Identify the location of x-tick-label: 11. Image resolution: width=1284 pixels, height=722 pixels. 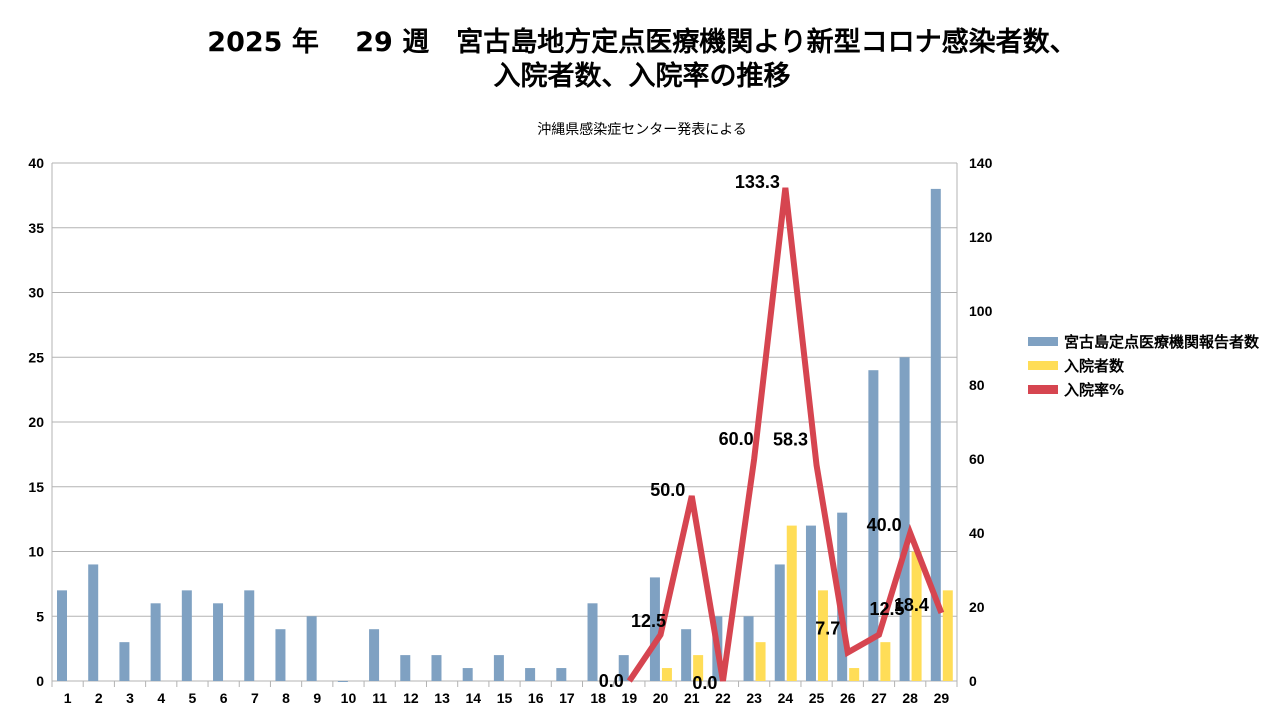
(379, 698).